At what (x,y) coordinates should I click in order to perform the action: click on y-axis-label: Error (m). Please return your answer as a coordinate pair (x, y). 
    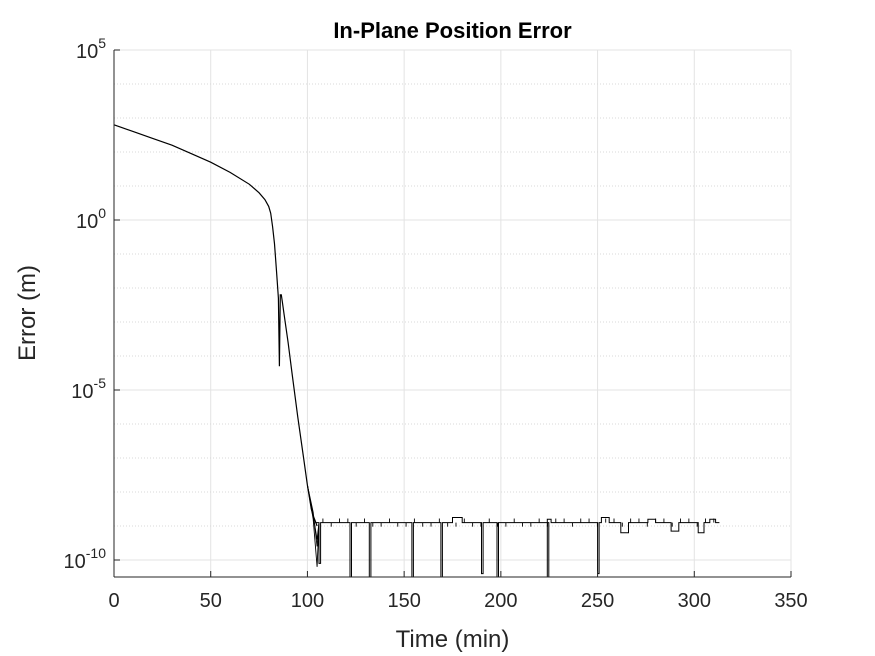
    Looking at the image, I should click on (27, 313).